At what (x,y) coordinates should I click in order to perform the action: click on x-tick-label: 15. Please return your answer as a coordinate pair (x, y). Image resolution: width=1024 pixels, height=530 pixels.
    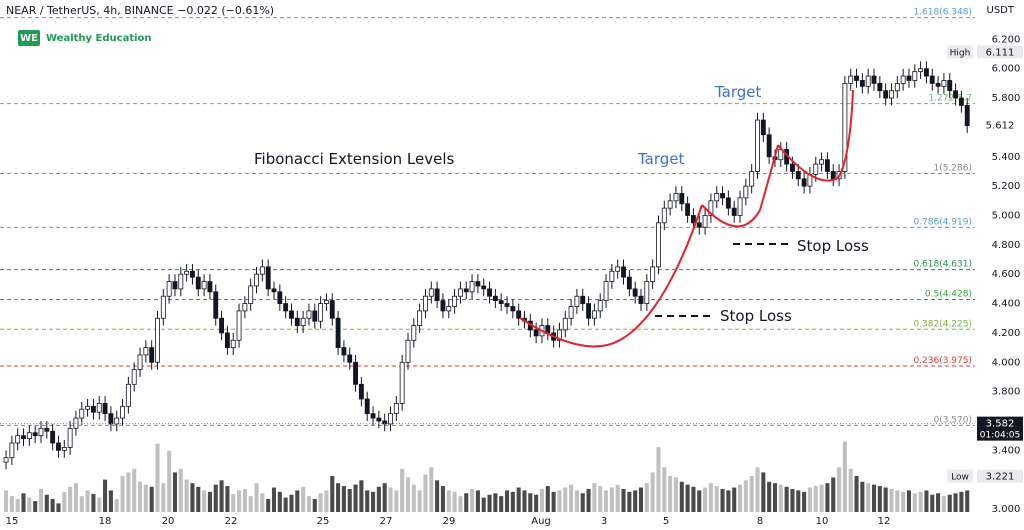
    Looking at the image, I should click on (12, 521).